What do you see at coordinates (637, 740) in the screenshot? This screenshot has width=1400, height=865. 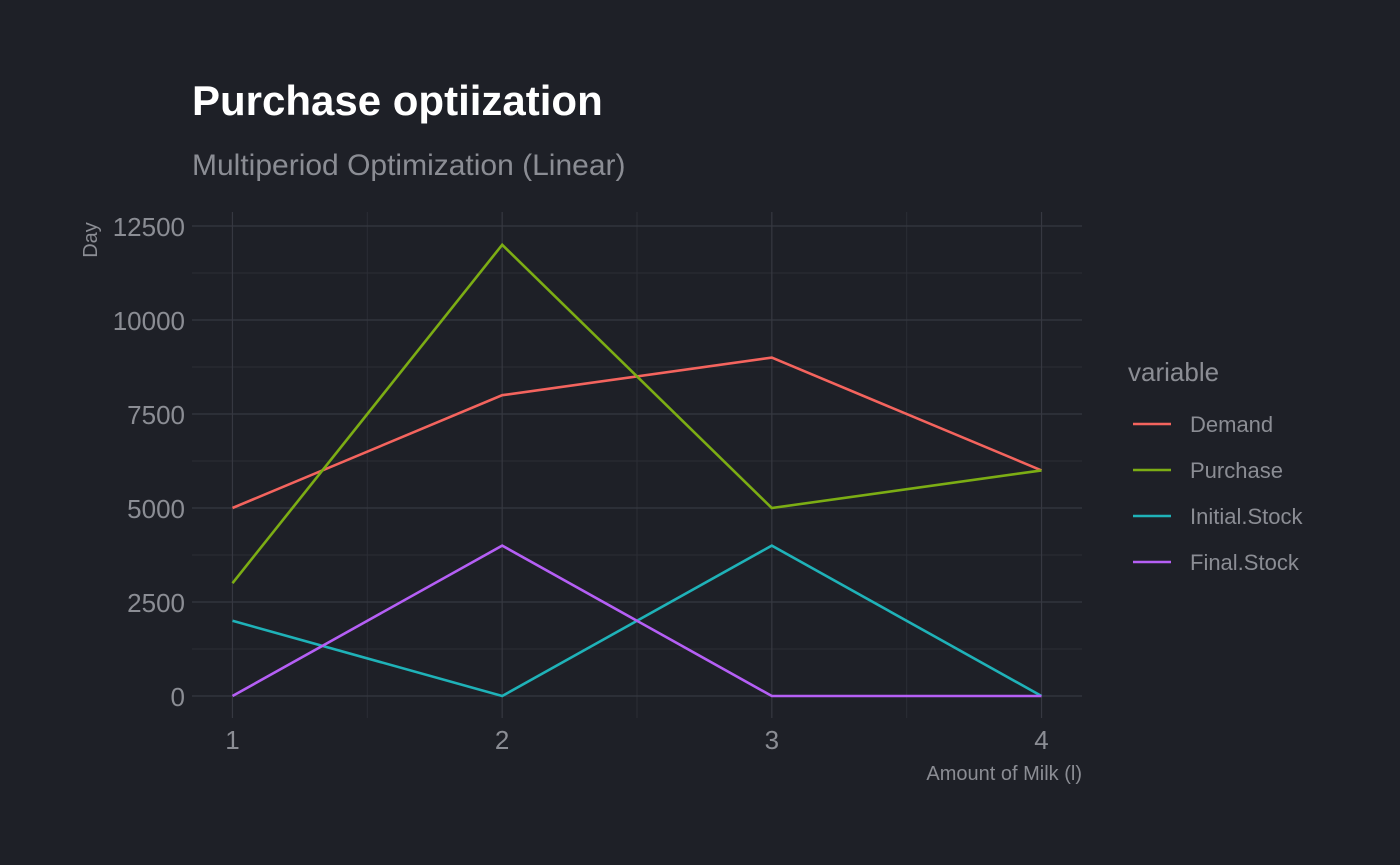 I see `x-axis-ticks: 1 2 3 4` at bounding box center [637, 740].